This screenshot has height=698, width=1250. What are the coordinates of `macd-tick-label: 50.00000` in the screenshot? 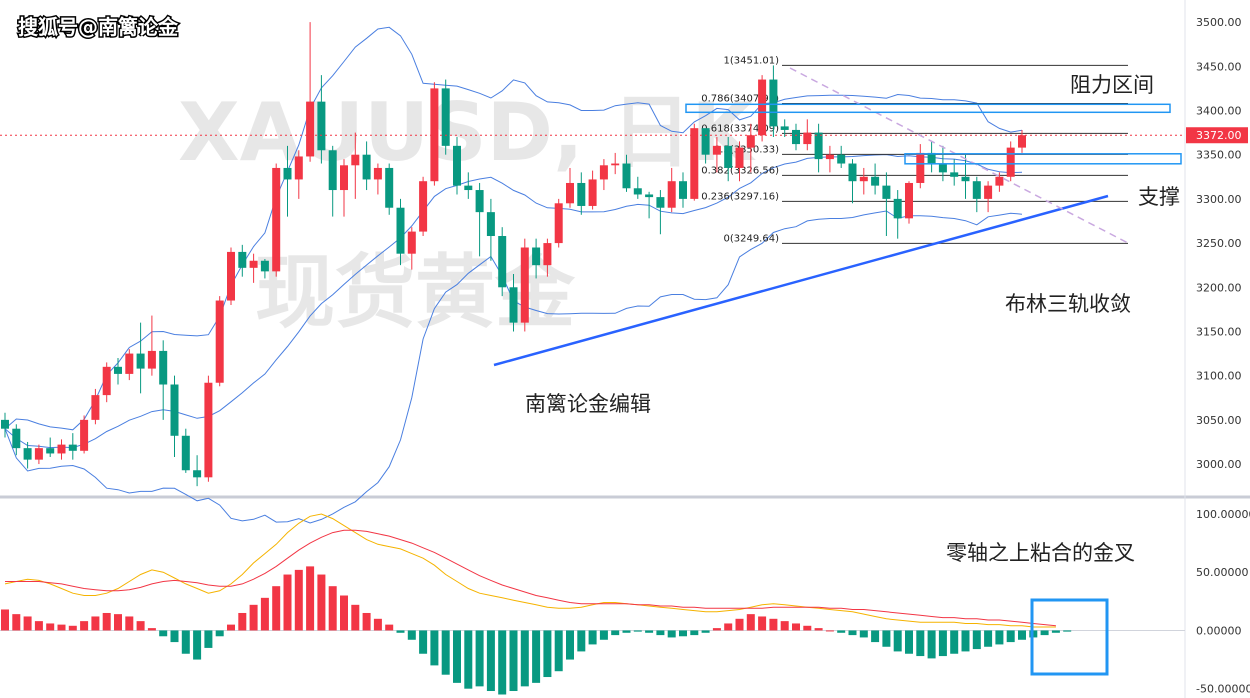 It's located at (1222, 572).